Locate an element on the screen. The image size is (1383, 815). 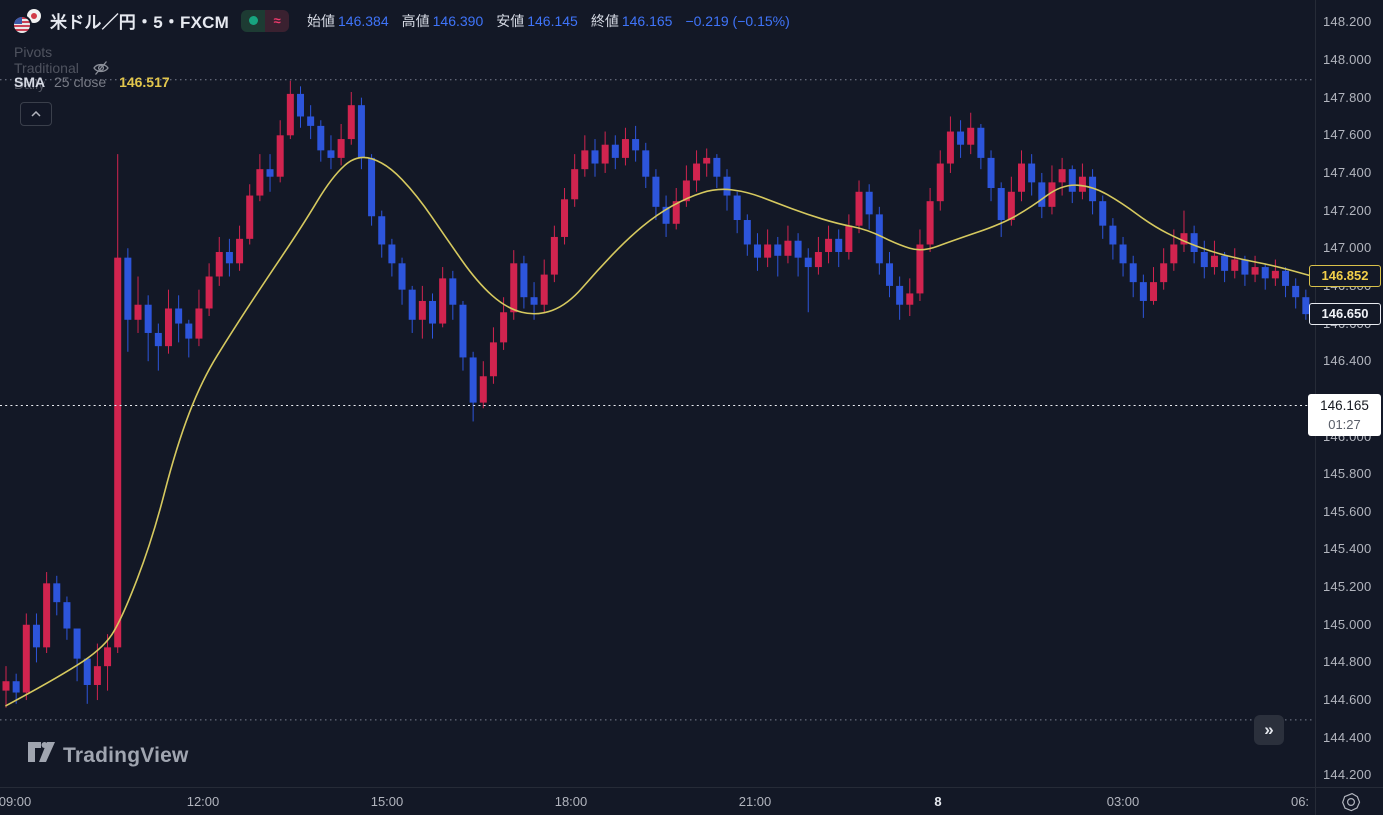
change-value: −0.219 (−0.15%) is located at coordinates (737, 20).